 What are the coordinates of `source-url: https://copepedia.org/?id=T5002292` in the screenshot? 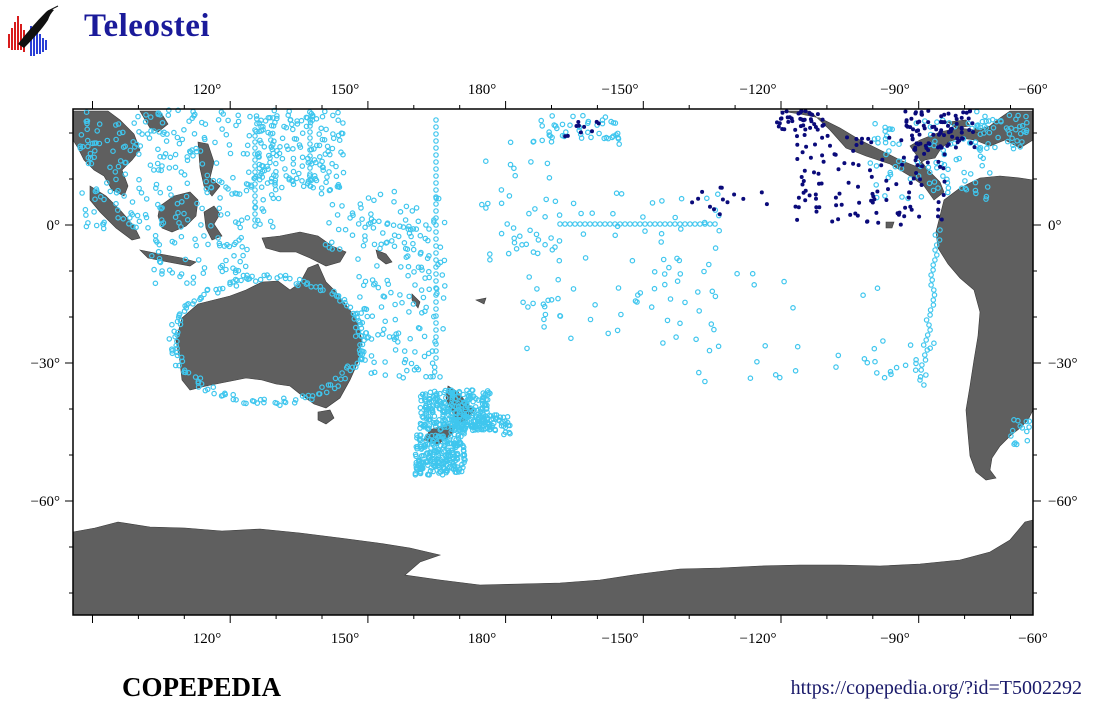 It's located at (936, 688).